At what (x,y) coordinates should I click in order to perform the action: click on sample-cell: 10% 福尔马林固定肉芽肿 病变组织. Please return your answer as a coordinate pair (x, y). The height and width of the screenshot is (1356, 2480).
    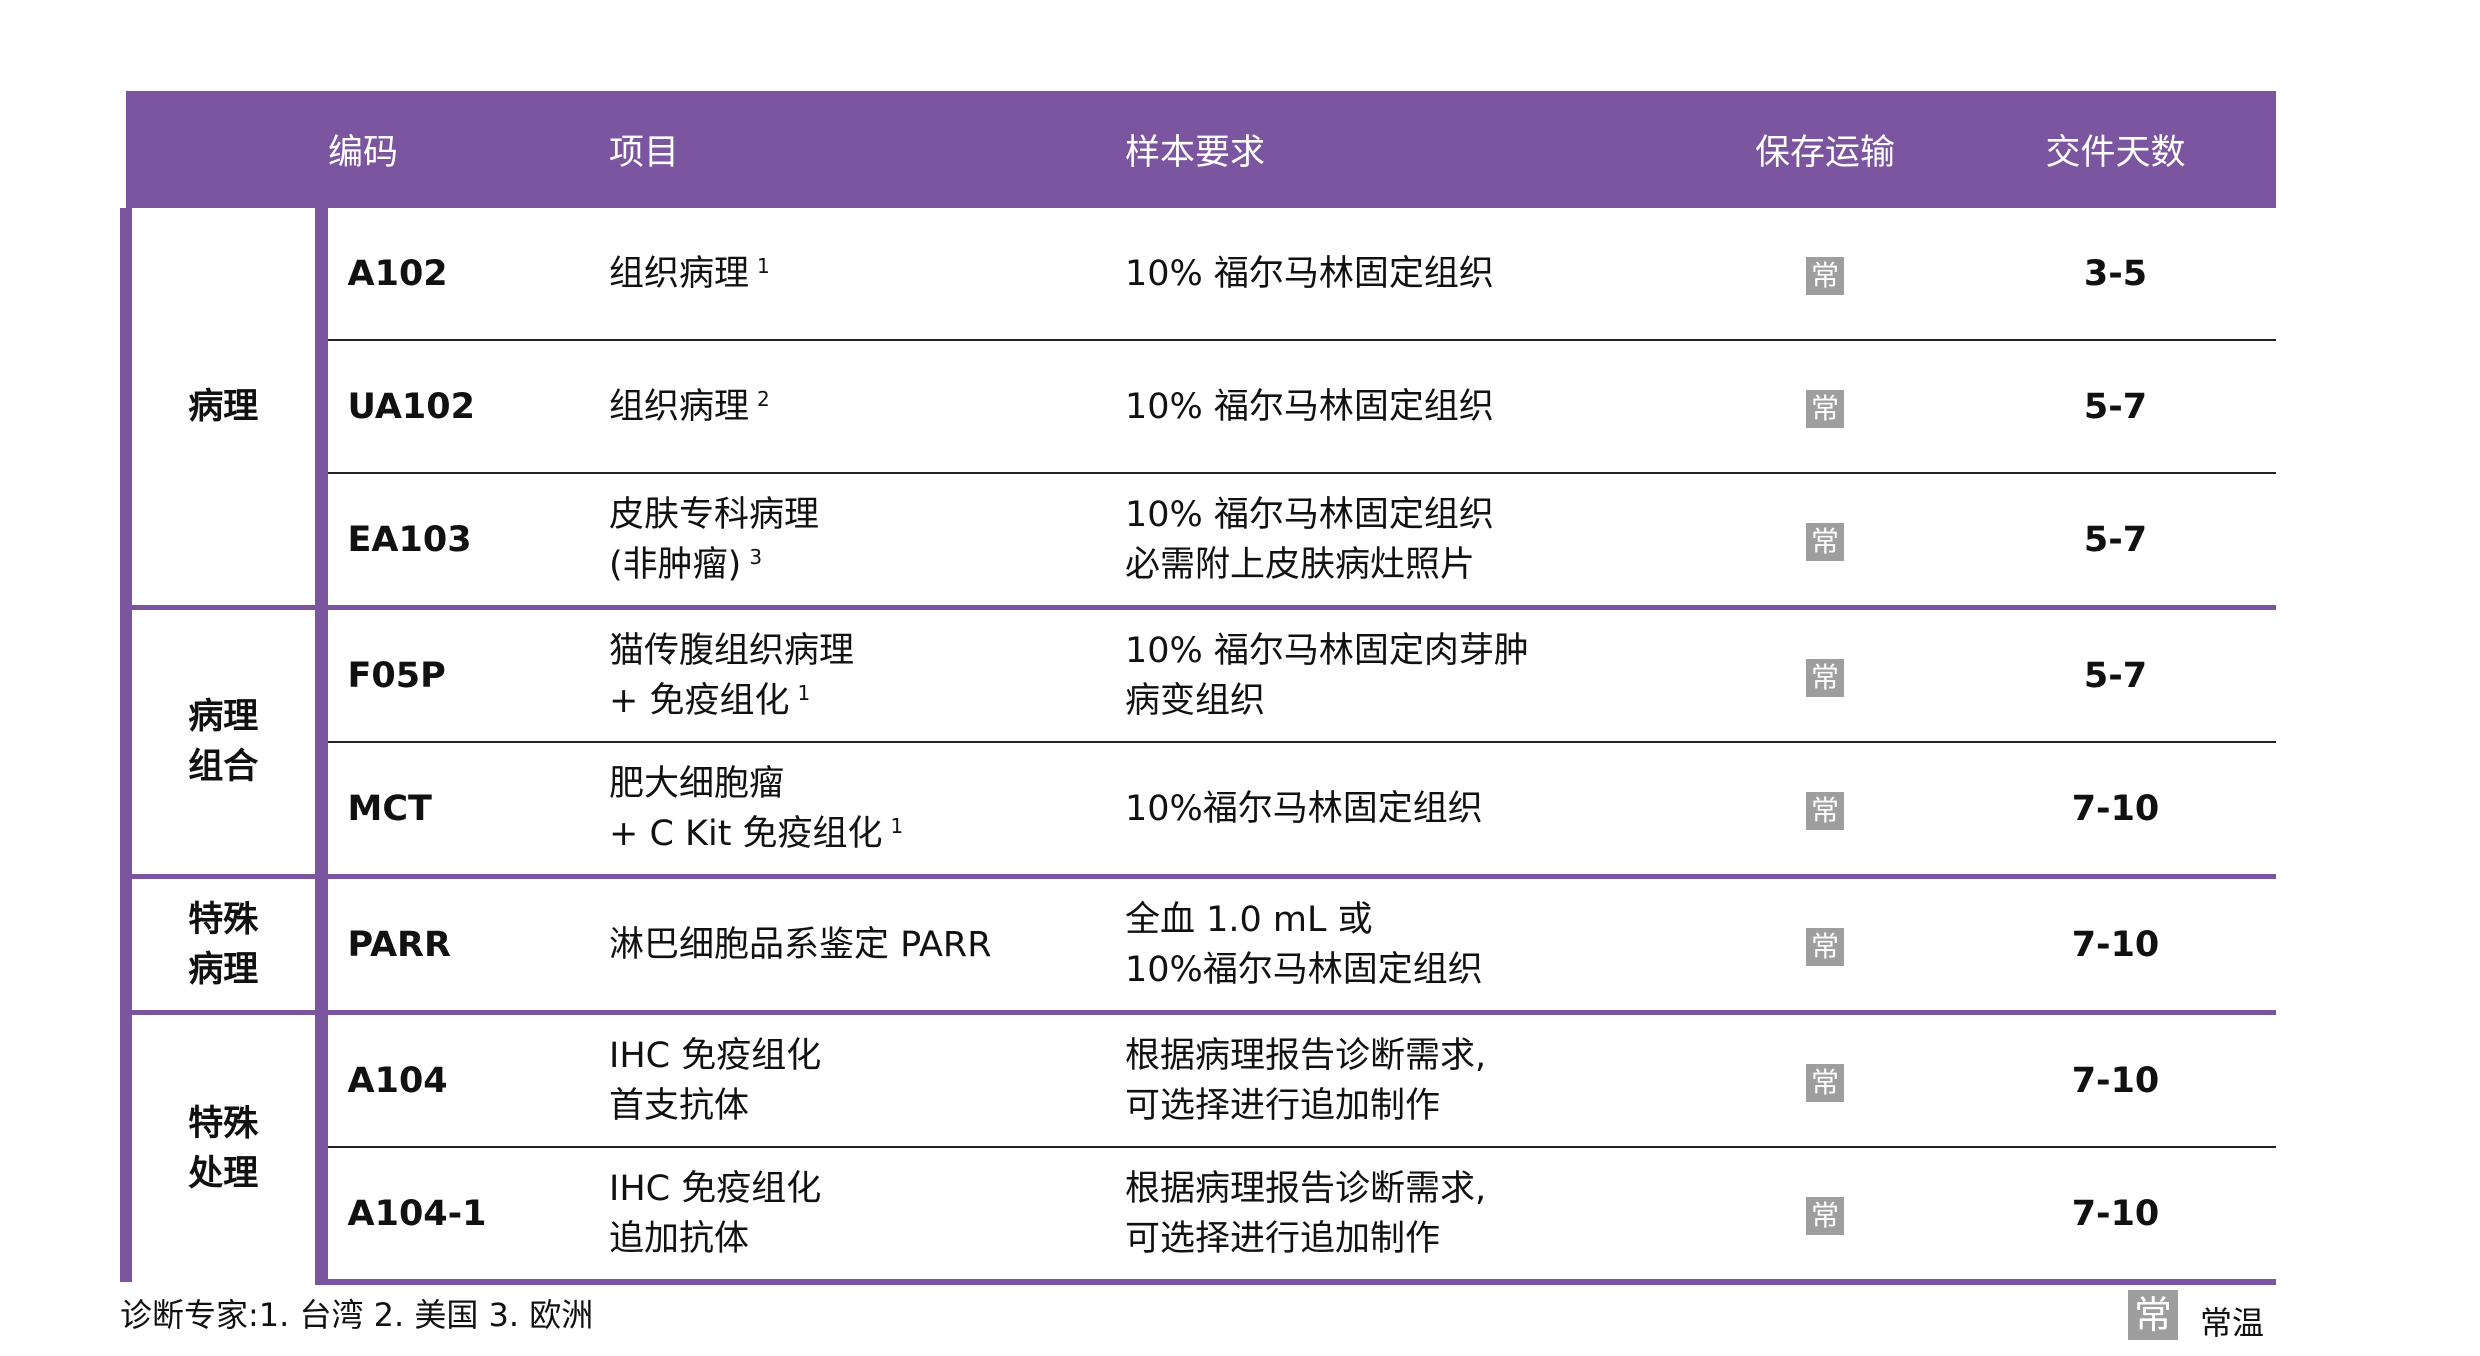
    Looking at the image, I should click on (1410, 673).